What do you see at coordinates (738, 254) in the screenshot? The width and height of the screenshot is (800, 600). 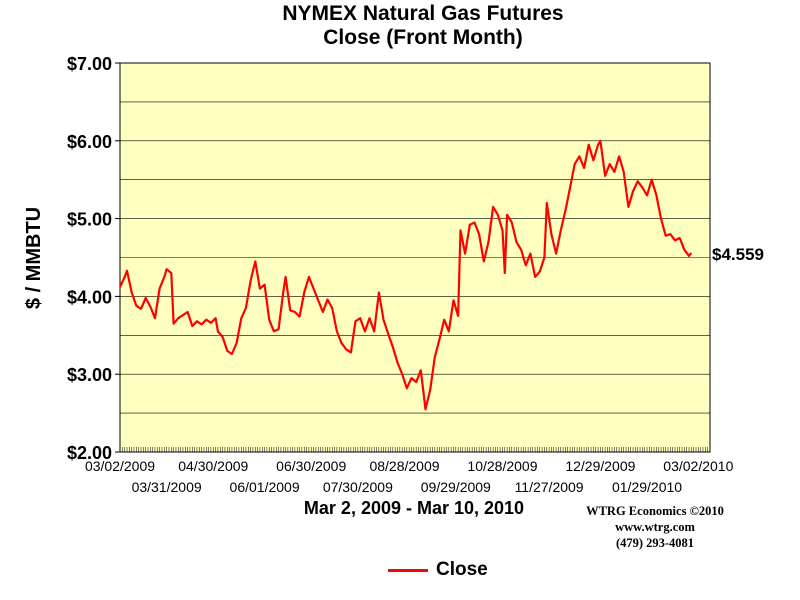 I see `last-value-label: $4.559` at bounding box center [738, 254].